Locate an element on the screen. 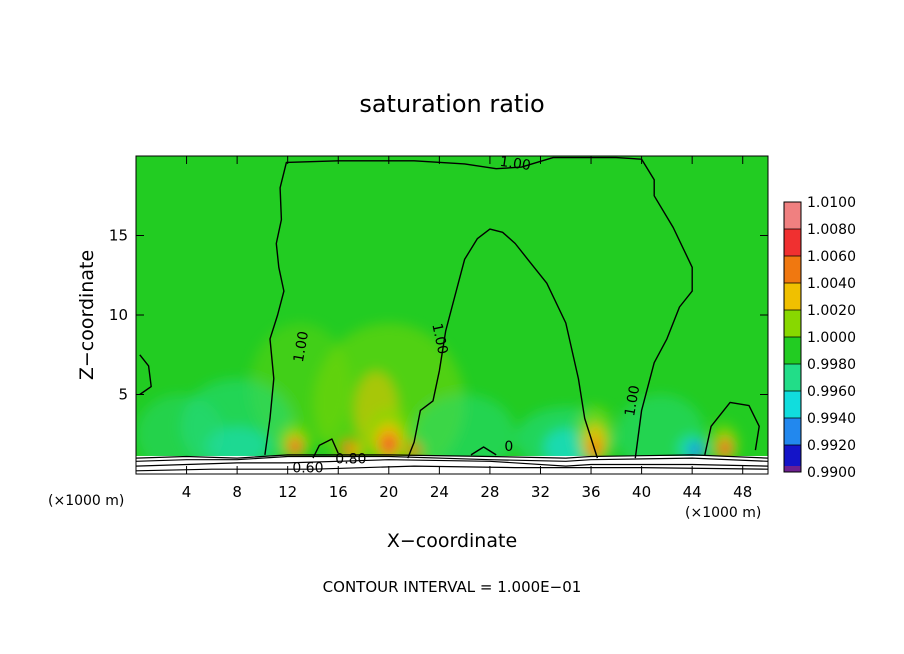  x-tick-label: 40 is located at coordinates (641, 492).